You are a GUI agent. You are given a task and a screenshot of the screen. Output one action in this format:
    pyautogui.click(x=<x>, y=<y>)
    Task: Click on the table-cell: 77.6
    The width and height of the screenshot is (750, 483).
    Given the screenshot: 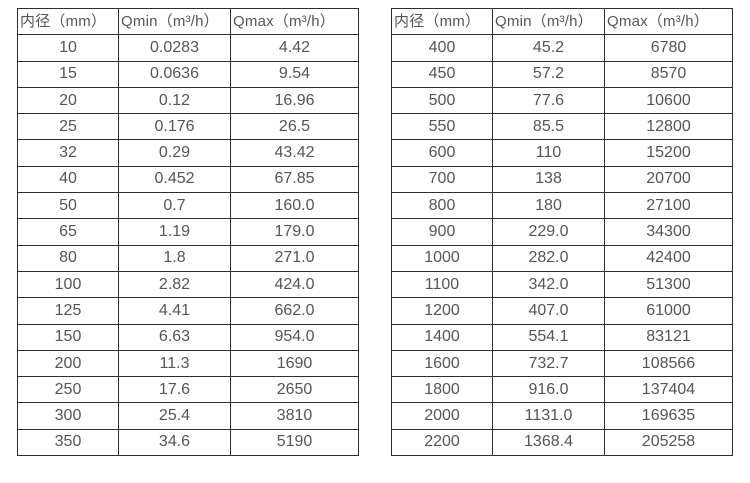 What is the action you would take?
    pyautogui.click(x=548, y=100)
    